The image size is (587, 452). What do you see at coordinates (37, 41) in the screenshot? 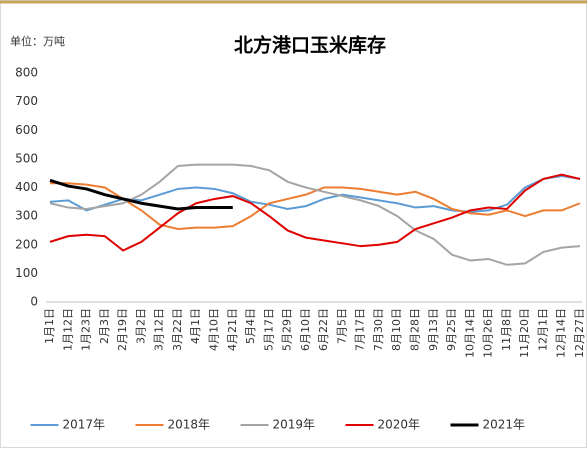
I see `unit-label: 单位：万吨` at bounding box center [37, 41].